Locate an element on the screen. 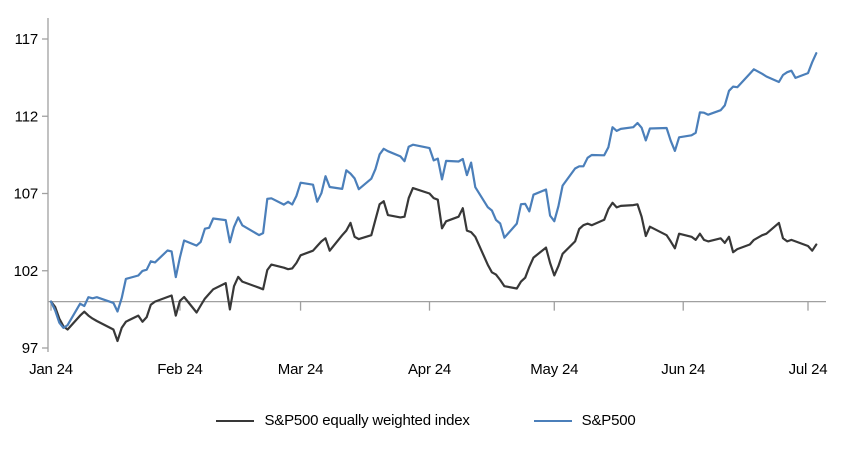 This screenshot has width=852, height=453. x-axis-tick-label: Jun 24 is located at coordinates (683, 369).